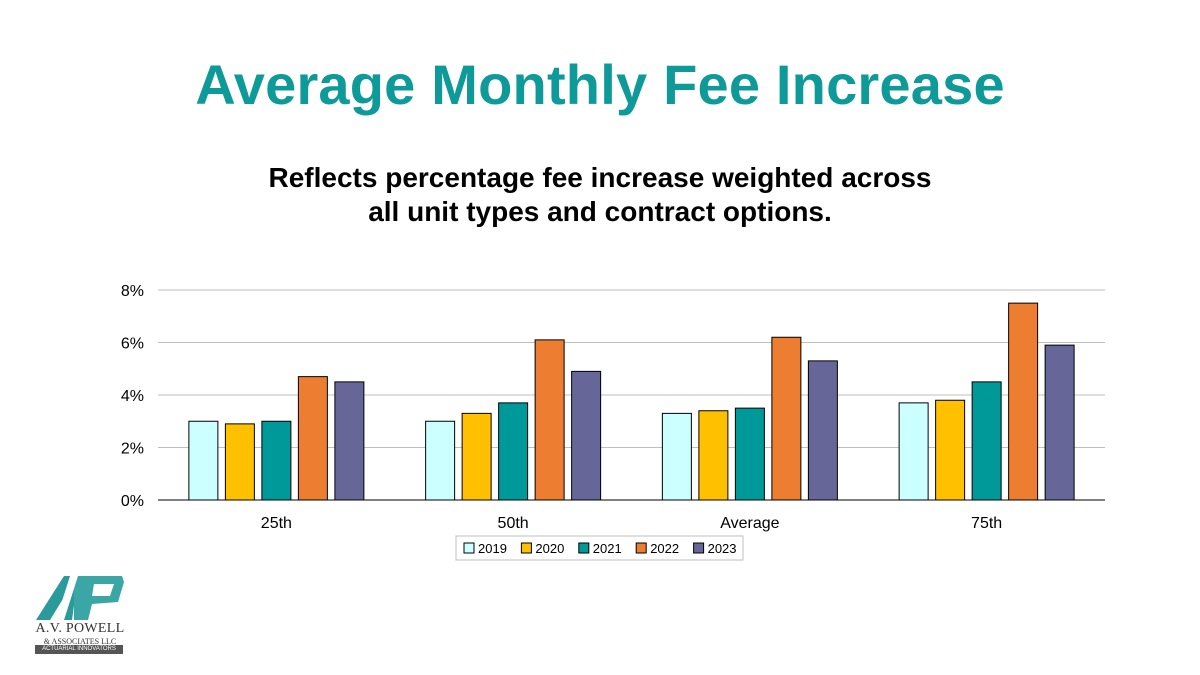  I want to click on subtitle-line-2: all unit types and contract options., so click(600, 211).